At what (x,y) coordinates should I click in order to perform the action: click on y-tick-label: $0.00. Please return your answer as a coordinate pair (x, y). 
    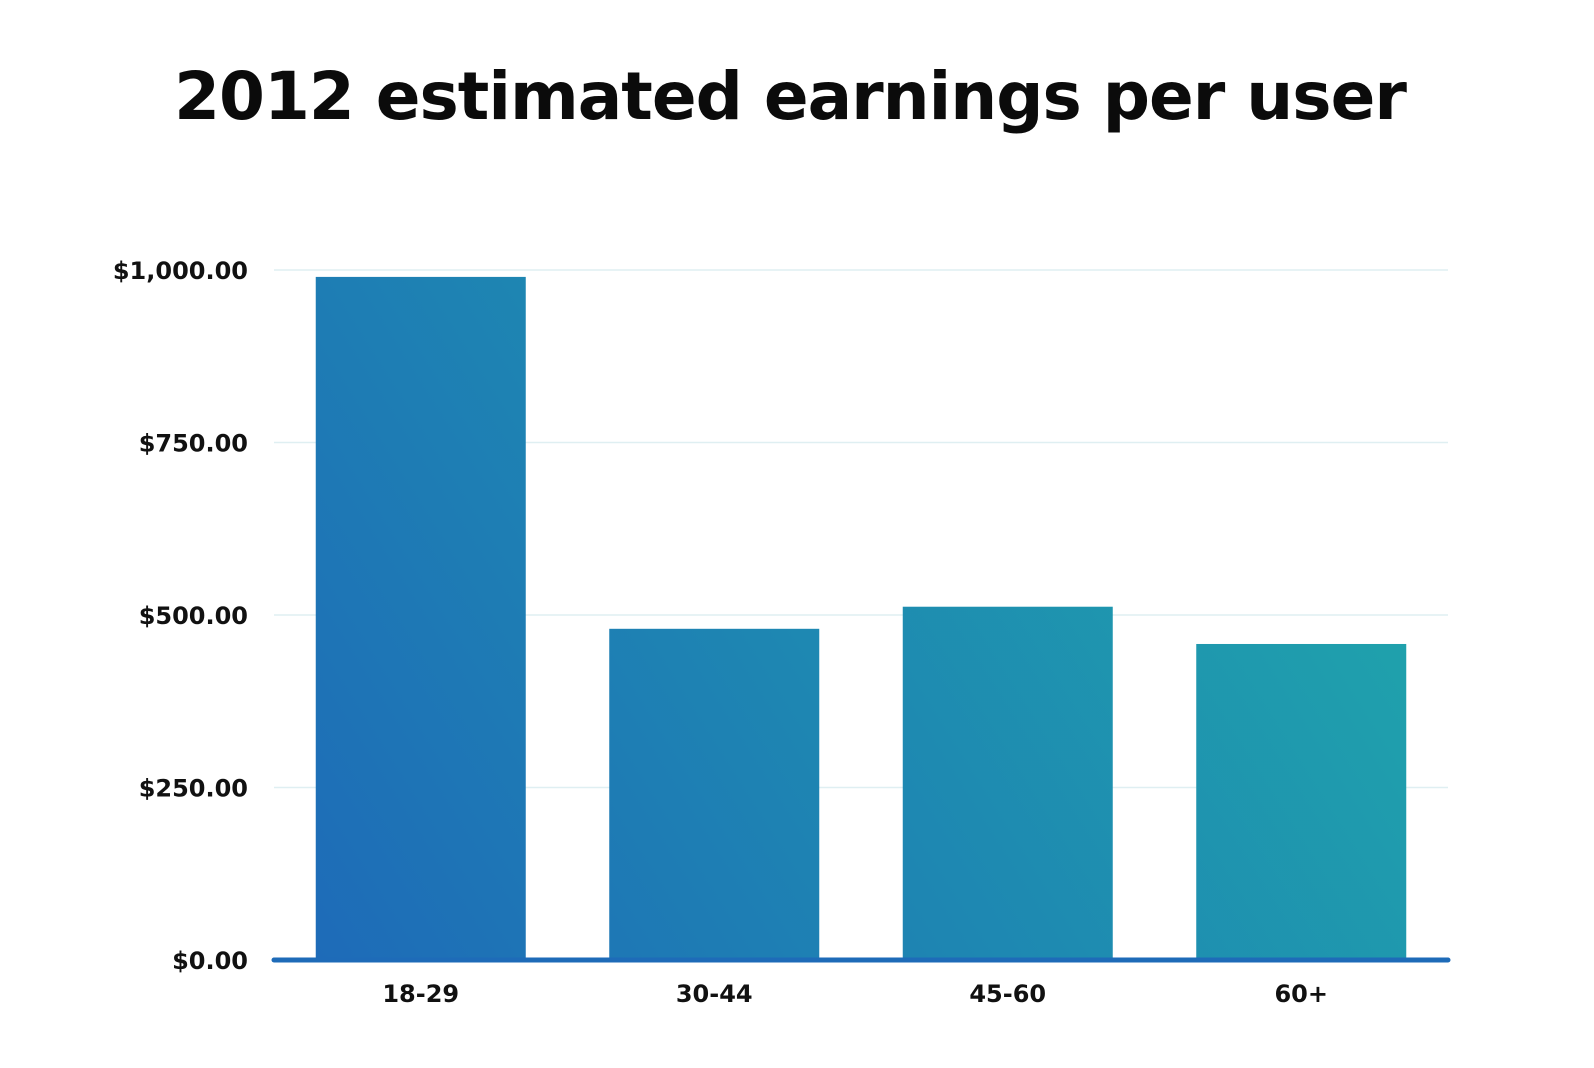
    Looking at the image, I should click on (210, 961).